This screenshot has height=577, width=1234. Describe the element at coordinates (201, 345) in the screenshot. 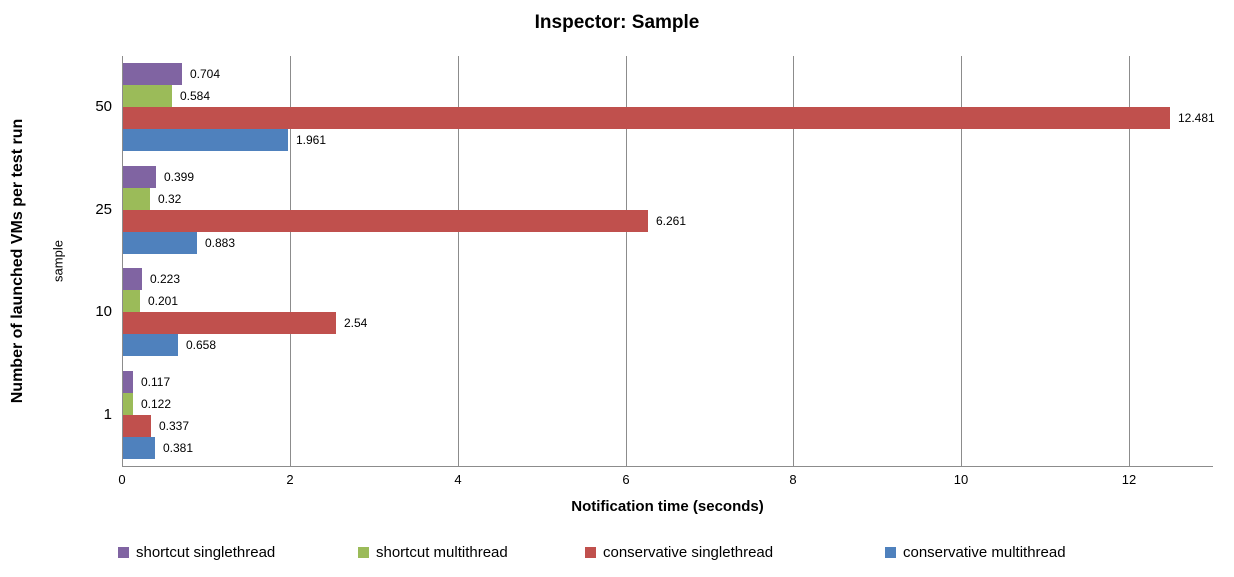

I see `bar-value-label: 0.658` at that location.